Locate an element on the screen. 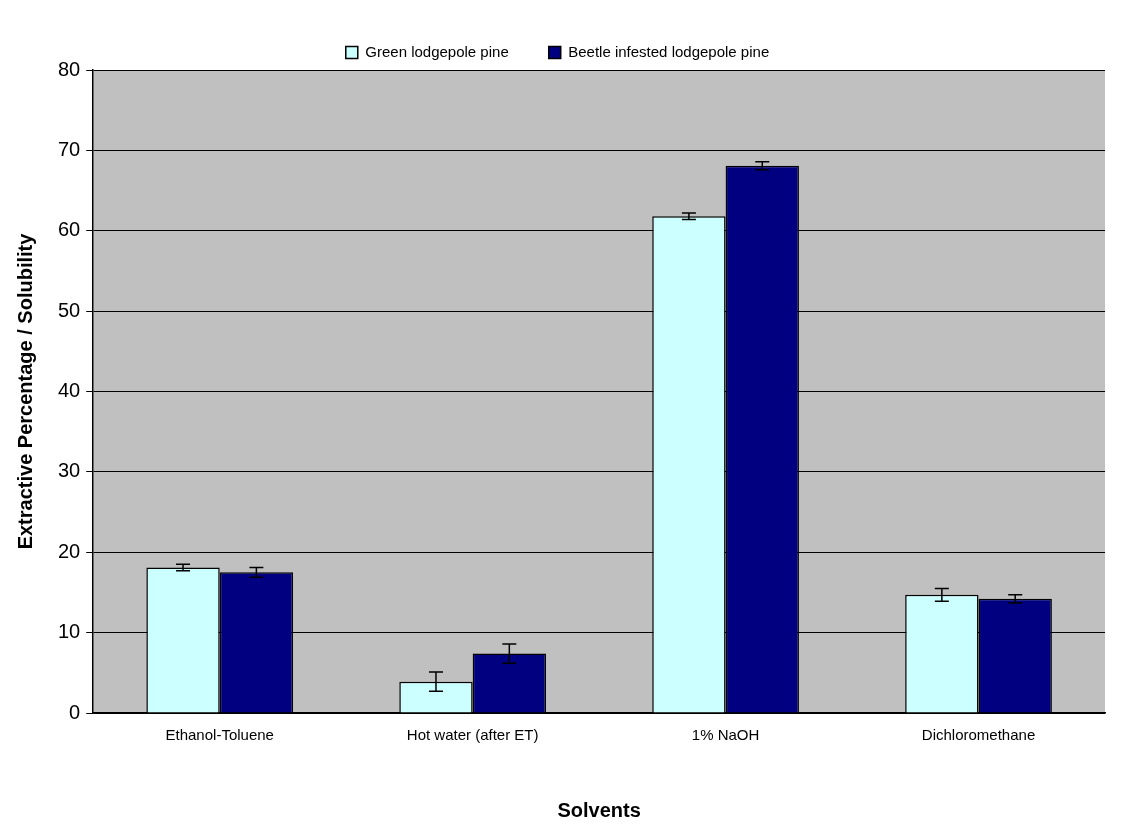 The image size is (1125, 837). y-tick-label: 30 is located at coordinates (69, 470).